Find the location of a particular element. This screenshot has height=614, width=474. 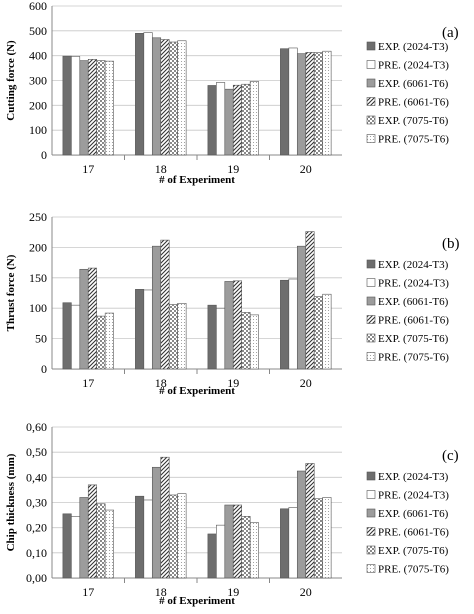

y-tick-label: 0,10 is located at coordinates (36, 553).